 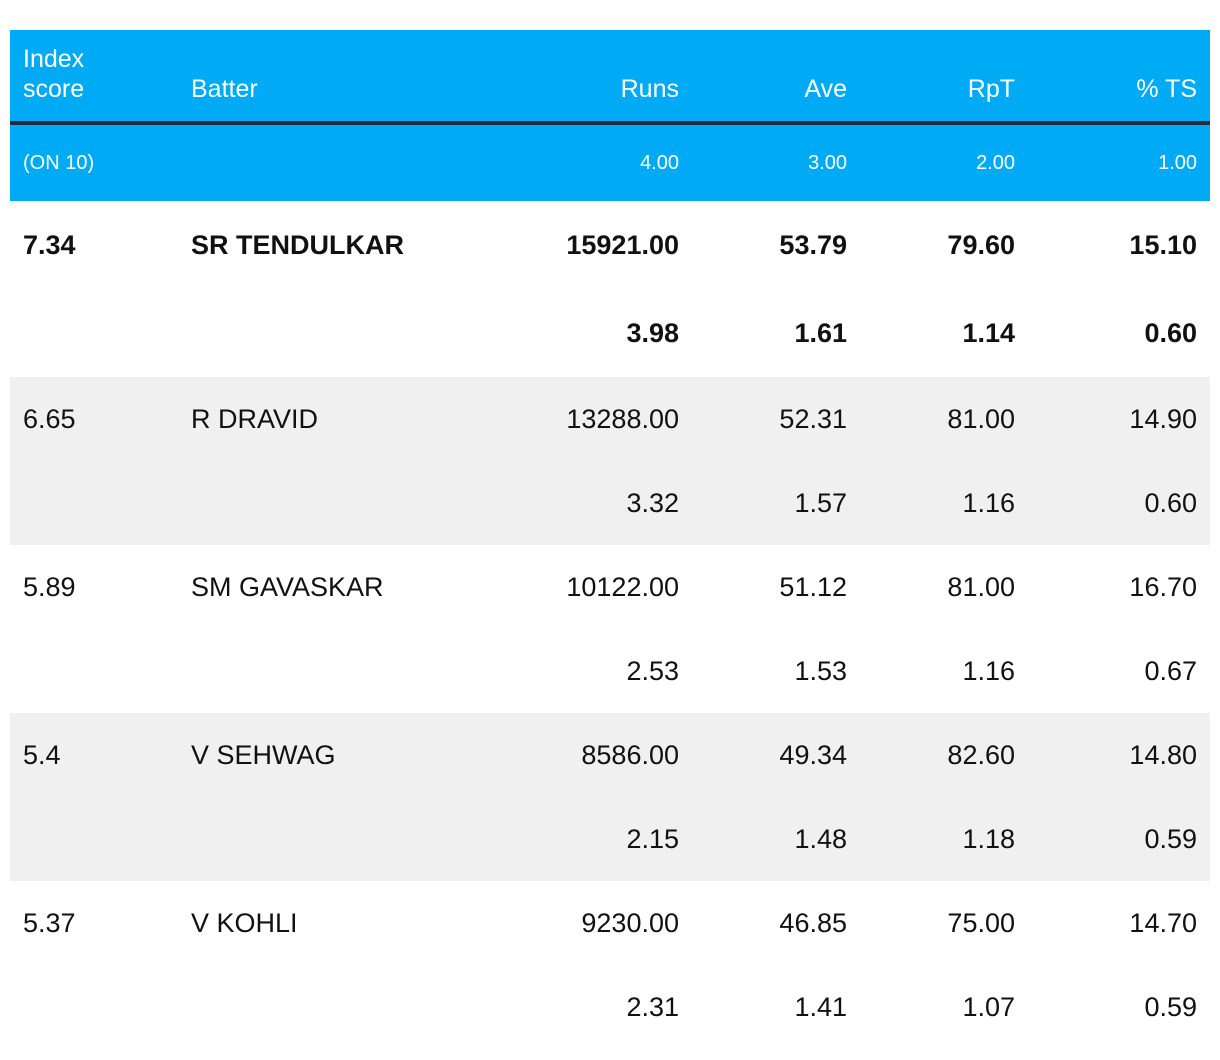 I want to click on header-batter: Batter, so click(x=323, y=77).